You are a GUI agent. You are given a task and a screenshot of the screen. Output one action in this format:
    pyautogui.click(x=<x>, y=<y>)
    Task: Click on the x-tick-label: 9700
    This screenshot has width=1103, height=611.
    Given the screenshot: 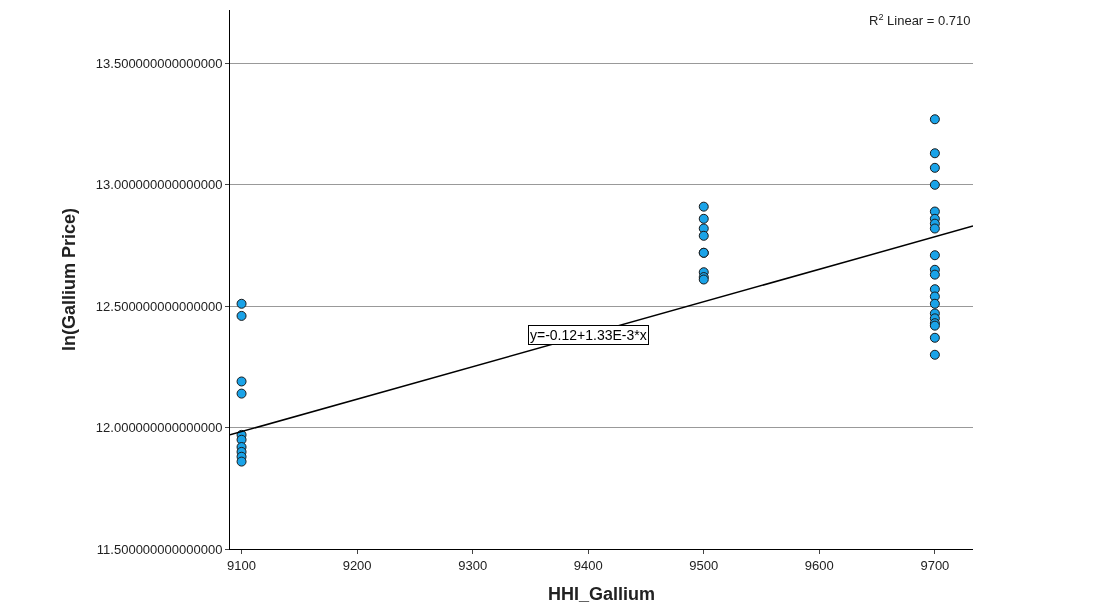 What is the action you would take?
    pyautogui.click(x=935, y=565)
    